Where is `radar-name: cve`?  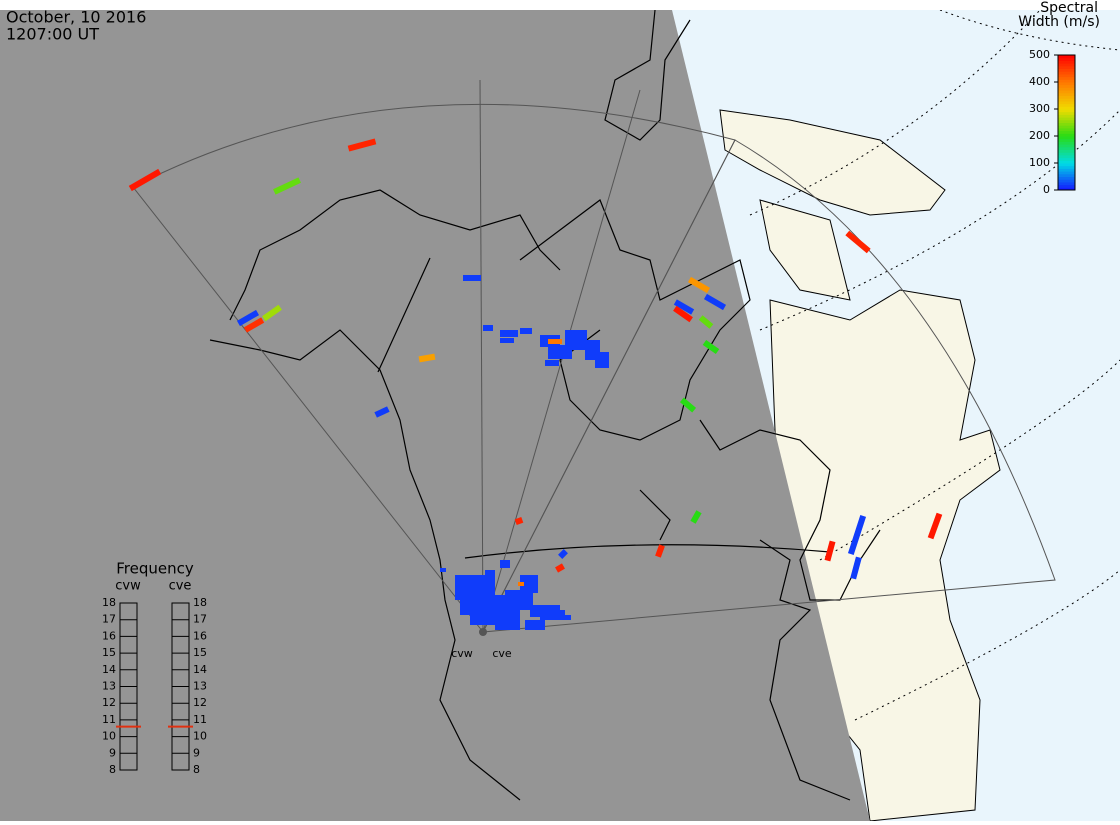
radar-name: cve is located at coordinates (180, 586).